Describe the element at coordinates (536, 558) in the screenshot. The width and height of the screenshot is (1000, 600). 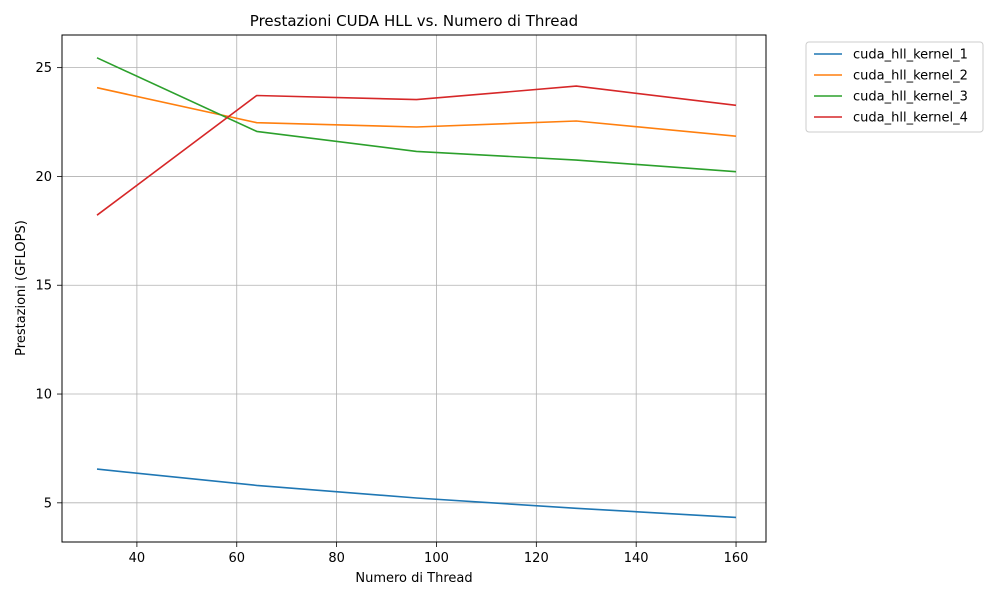
I see `x-tick-label: 120` at that location.